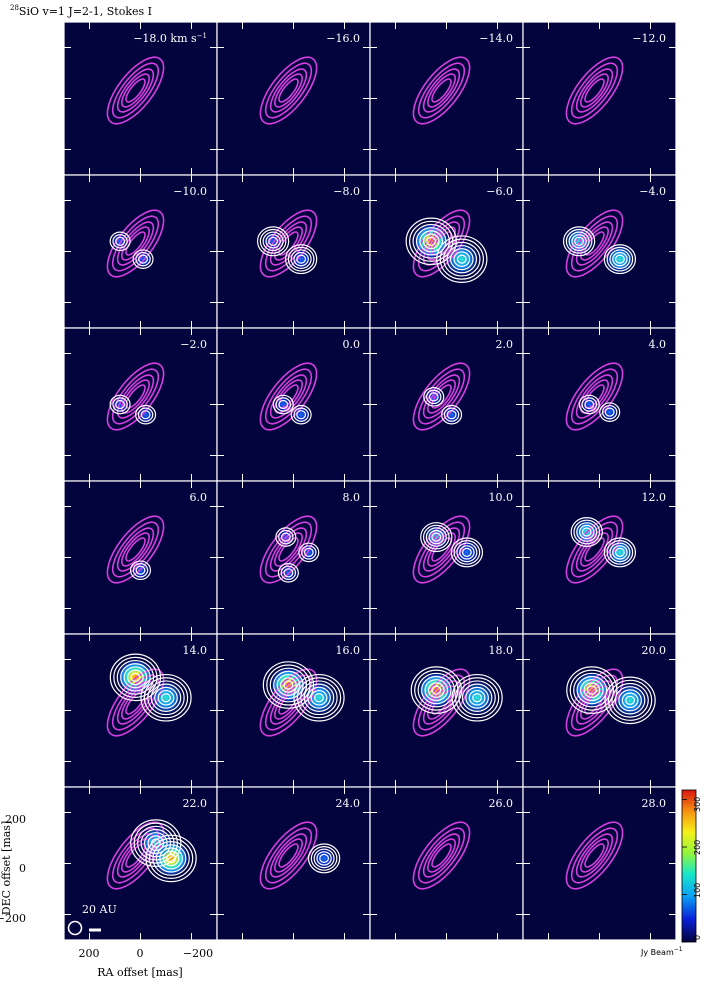  I want to click on velocity-label: −8.0, so click(346, 191).